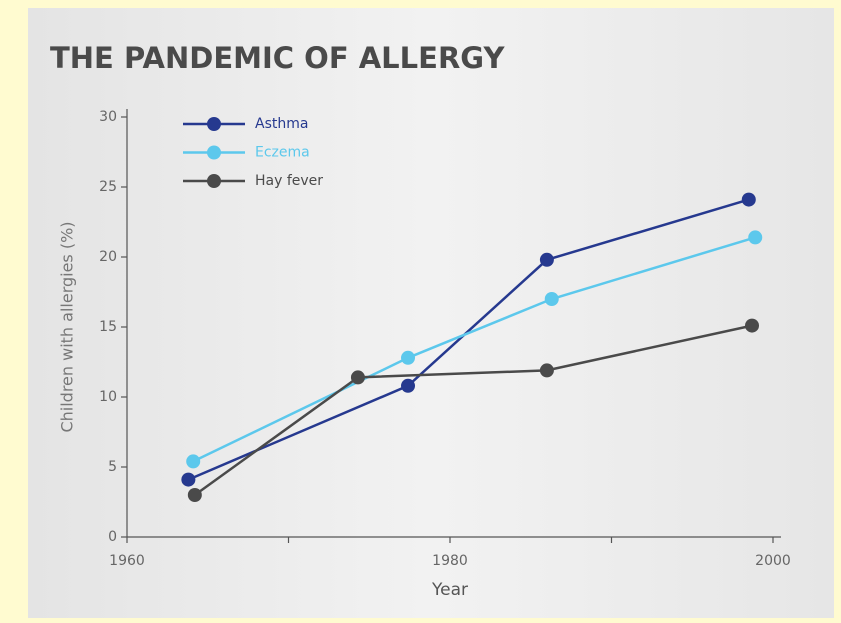 Image resolution: width=841 pixels, height=623 pixels. Describe the element at coordinates (277, 58) in the screenshot. I see `chart-title: THE PANDEMIC OF ALLERGY` at that location.